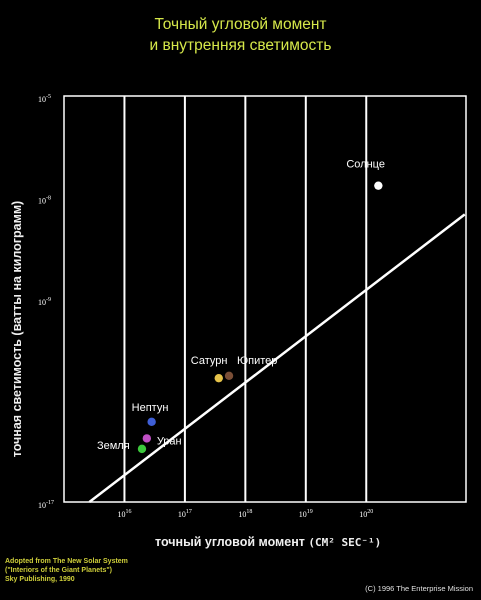 This screenshot has height=600, width=481. Describe the element at coordinates (44, 201) in the screenshot. I see `y-tick-label-1: 10⁻⁸` at that location.